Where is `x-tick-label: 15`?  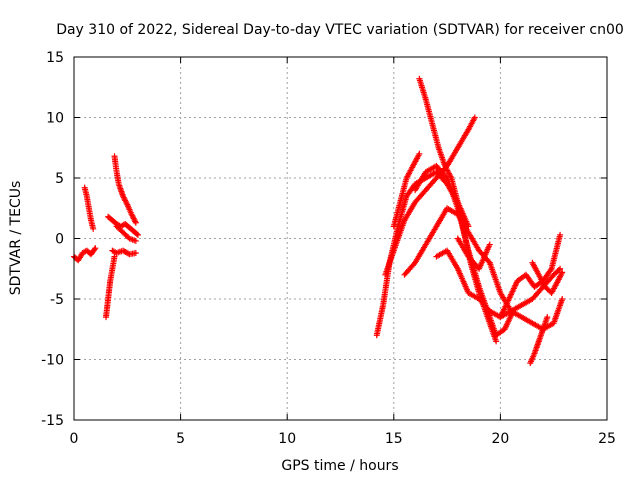 x-tick-label: 15 is located at coordinates (394, 439).